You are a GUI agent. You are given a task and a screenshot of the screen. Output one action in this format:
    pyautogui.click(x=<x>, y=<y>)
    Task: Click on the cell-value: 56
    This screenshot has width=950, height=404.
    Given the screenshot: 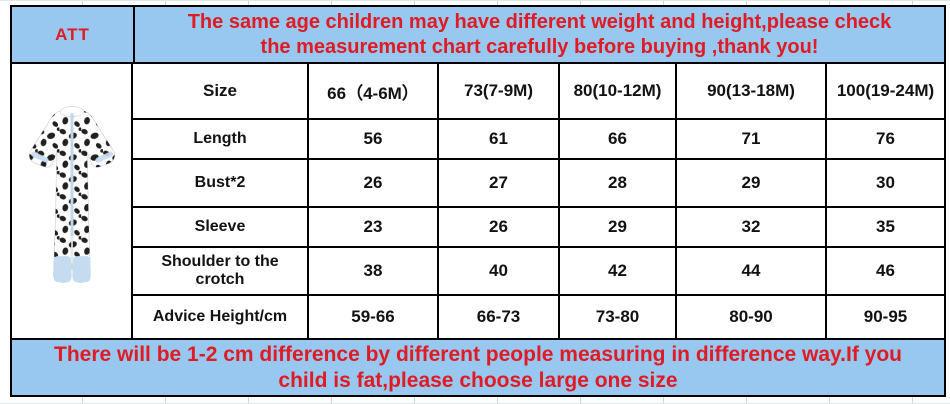 What is the action you would take?
    pyautogui.click(x=372, y=138)
    